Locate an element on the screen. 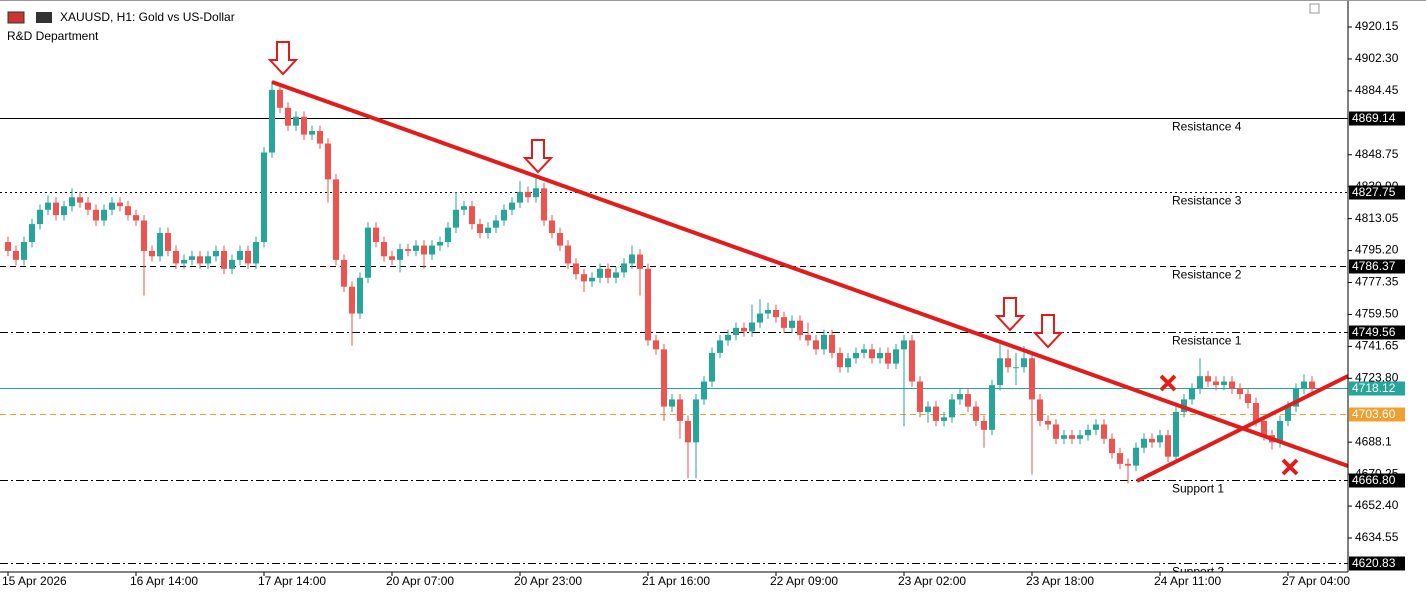 The width and height of the screenshot is (1426, 597). y-tick-label: 4777.35 is located at coordinates (1377, 282).